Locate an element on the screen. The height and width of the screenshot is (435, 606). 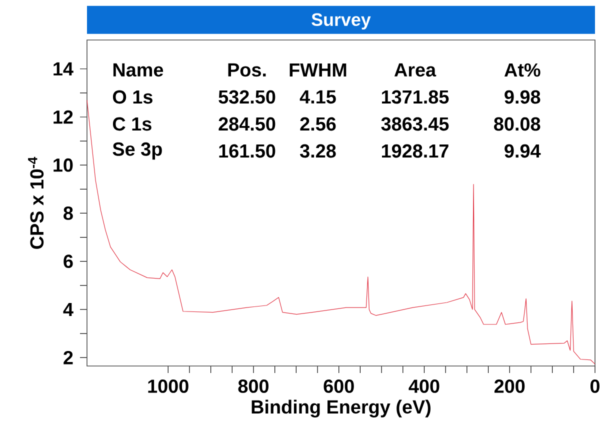
annotation: 2.56 is located at coordinates (318, 124).